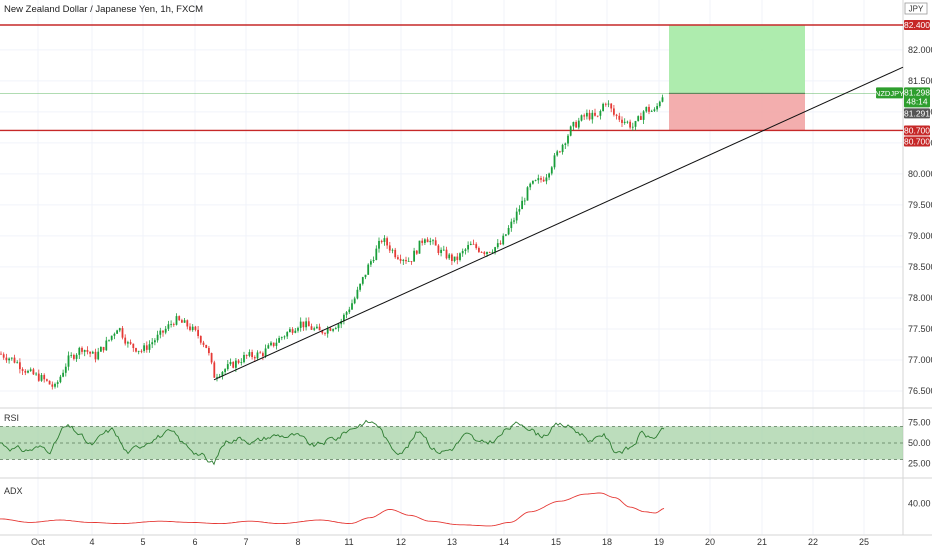  What do you see at coordinates (607, 542) in the screenshot?
I see `time-tick-label: 18` at bounding box center [607, 542].